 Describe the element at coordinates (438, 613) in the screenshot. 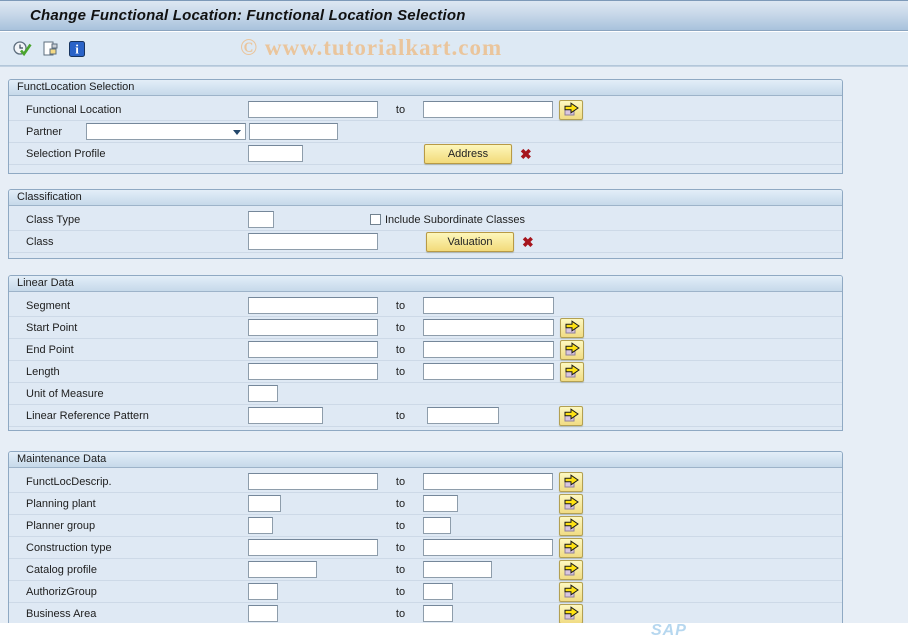

I see `business-area-to-input` at that location.